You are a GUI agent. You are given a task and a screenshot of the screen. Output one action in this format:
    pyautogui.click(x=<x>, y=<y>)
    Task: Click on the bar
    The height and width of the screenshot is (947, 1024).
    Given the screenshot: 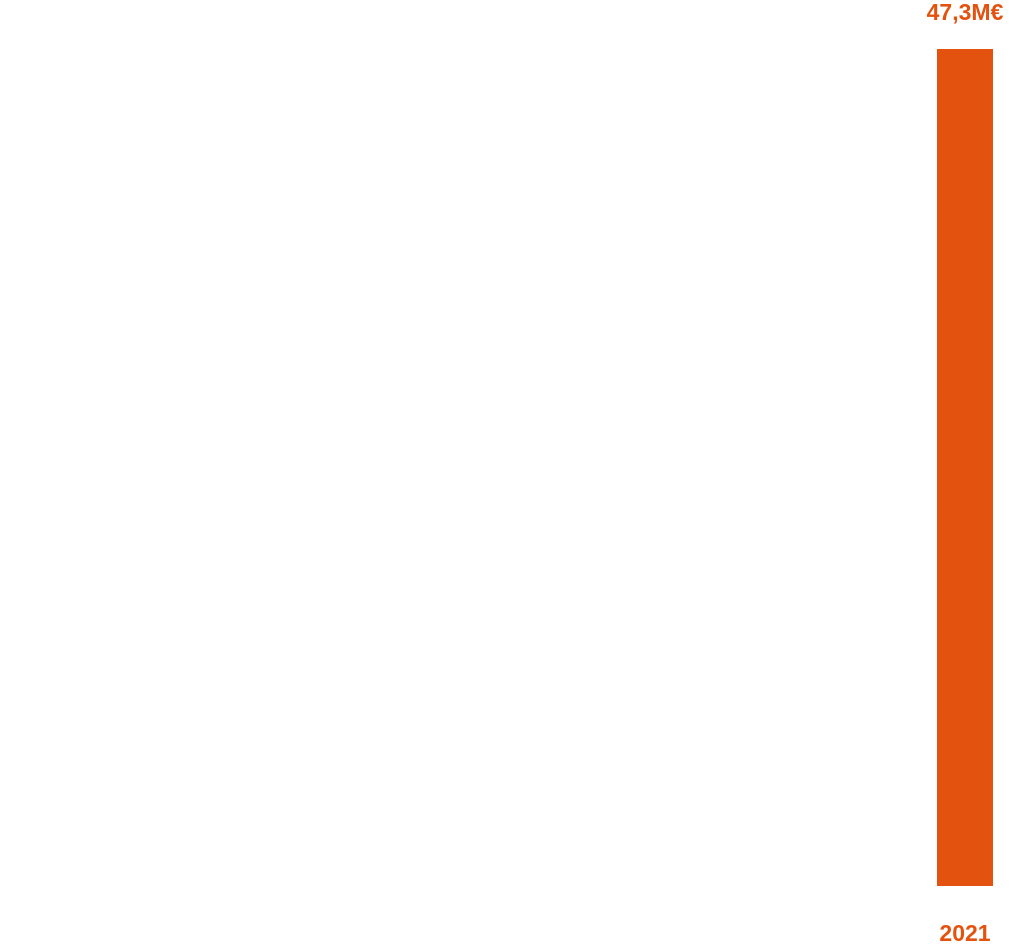 What is the action you would take?
    pyautogui.click(x=965, y=467)
    